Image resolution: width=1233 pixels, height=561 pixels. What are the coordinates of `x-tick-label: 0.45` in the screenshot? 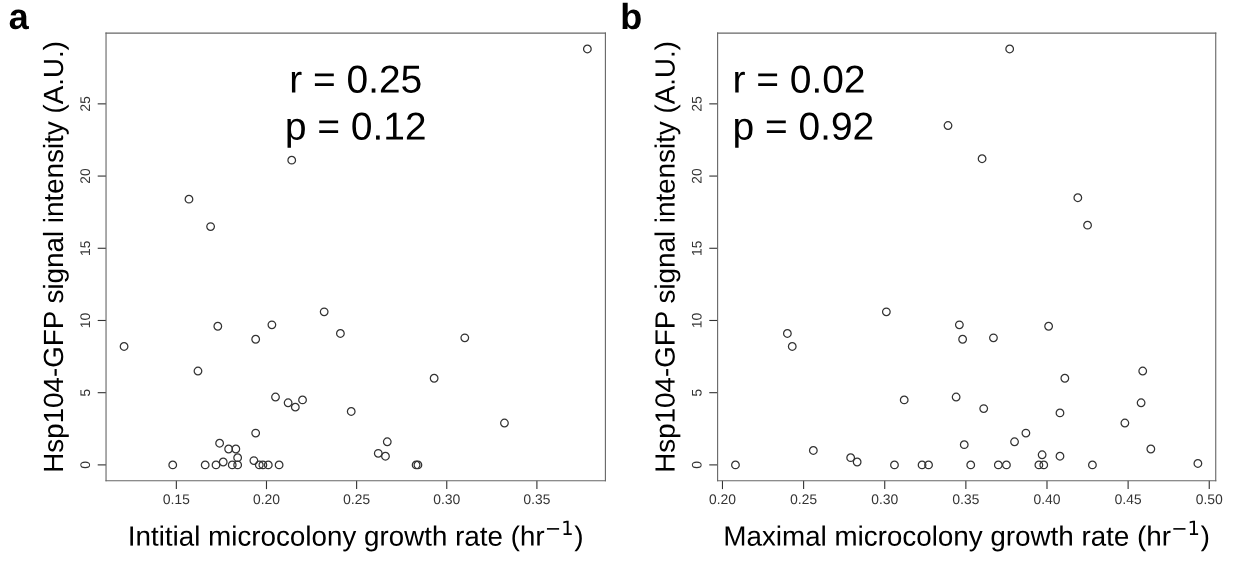 It's located at (1128, 499).